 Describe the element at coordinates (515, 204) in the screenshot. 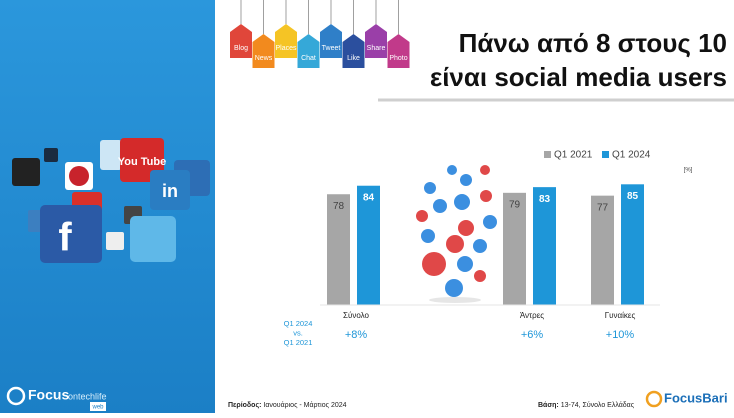

I see `value-label: 79` at that location.